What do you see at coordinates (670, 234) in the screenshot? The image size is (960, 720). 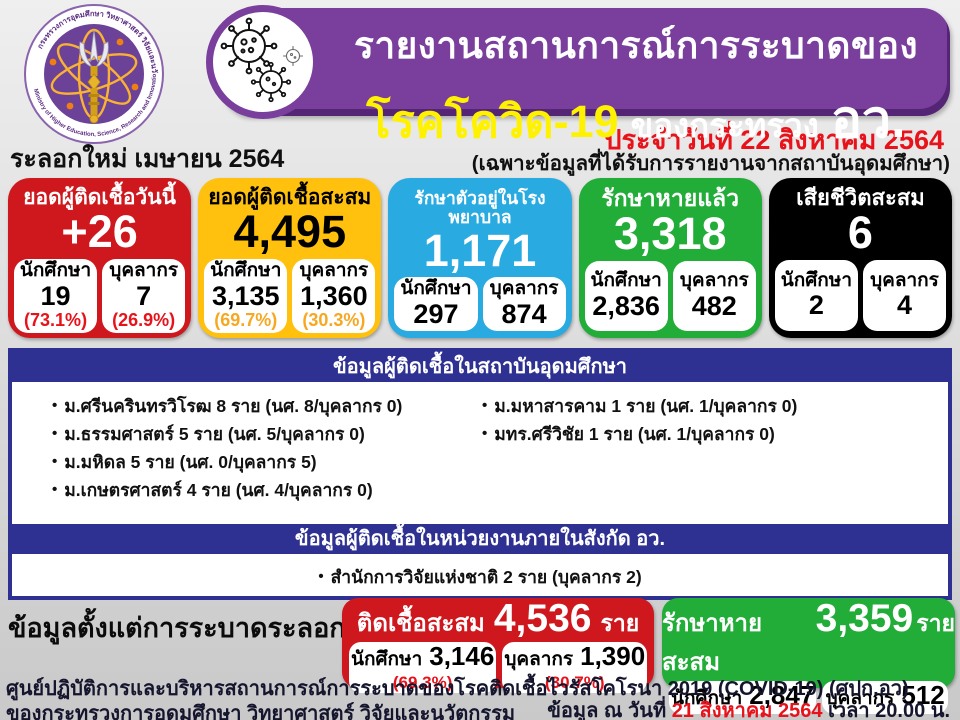 I see `stat-card-value: 3,318` at bounding box center [670, 234].